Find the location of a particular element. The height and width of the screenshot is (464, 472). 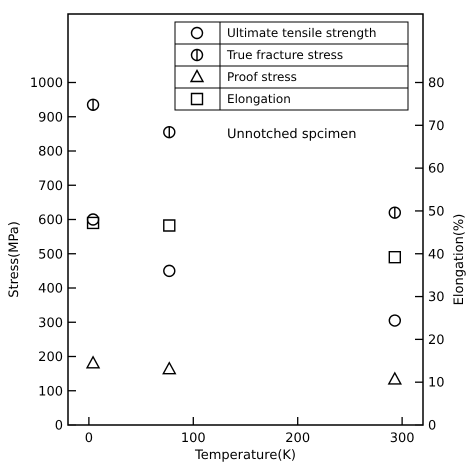

y2-axis-title: Elongation(%) is located at coordinates (459, 260).